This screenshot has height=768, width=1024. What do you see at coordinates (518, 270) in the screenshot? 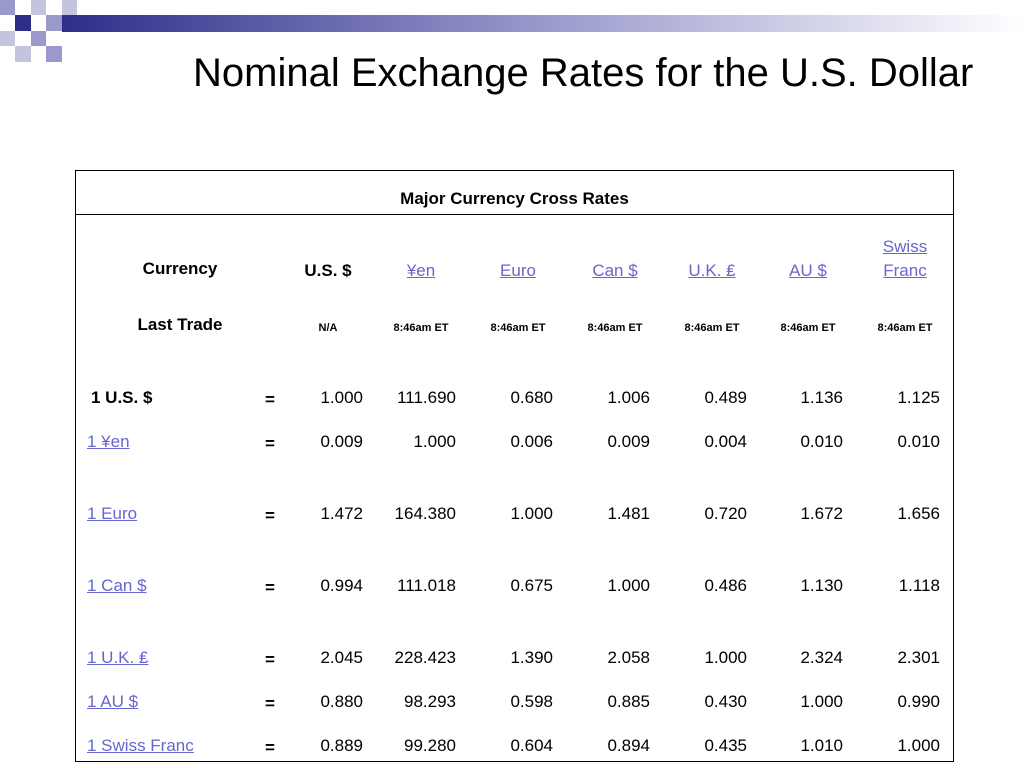
I see `column-header-euro: Euro` at bounding box center [518, 270].